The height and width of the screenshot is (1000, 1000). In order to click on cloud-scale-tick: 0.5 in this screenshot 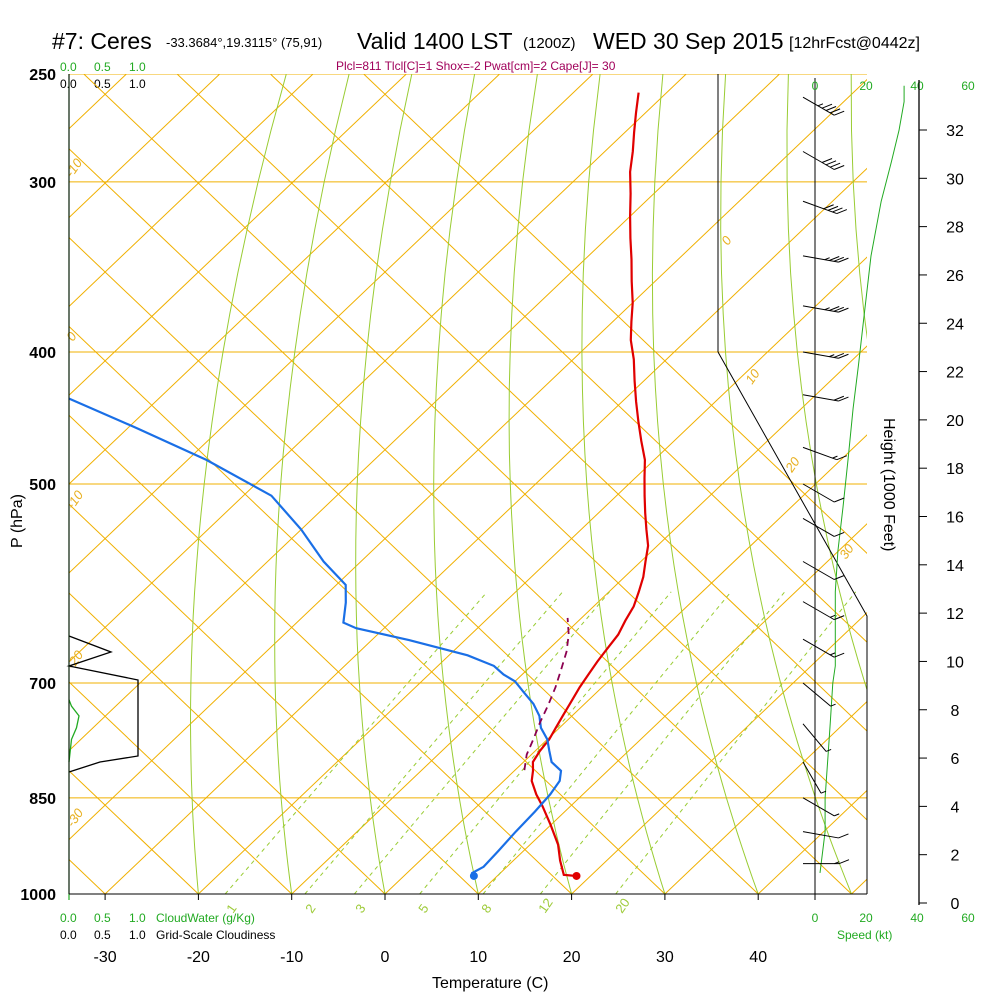, I will do `click(102, 918)`.